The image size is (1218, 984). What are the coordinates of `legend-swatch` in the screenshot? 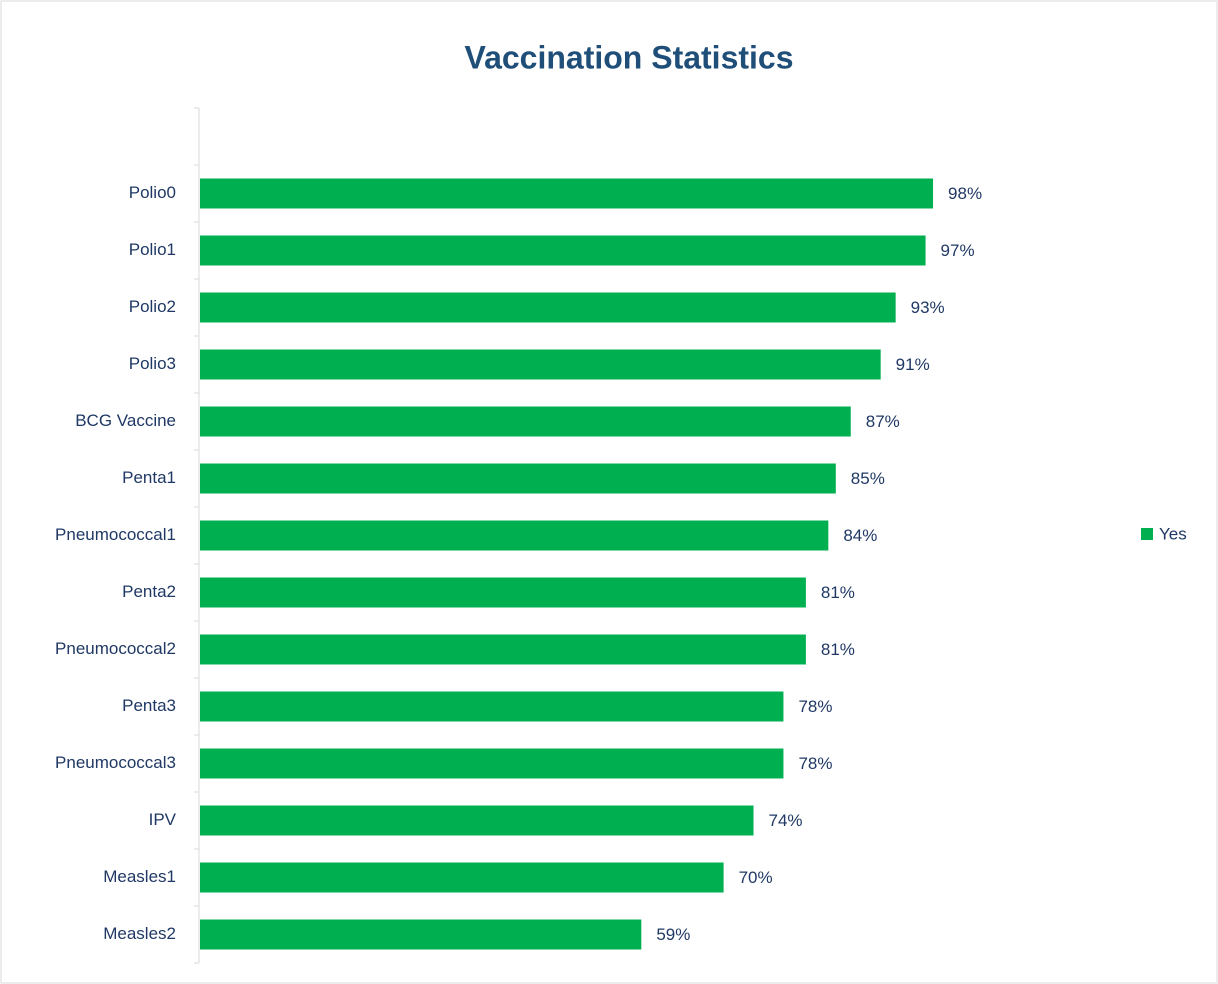 It's located at (1147, 534).